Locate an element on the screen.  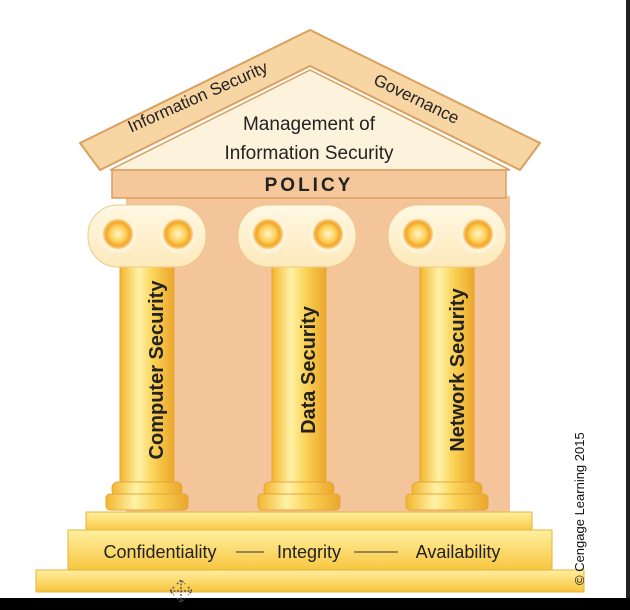
step-middle is located at coordinates (310, 551).